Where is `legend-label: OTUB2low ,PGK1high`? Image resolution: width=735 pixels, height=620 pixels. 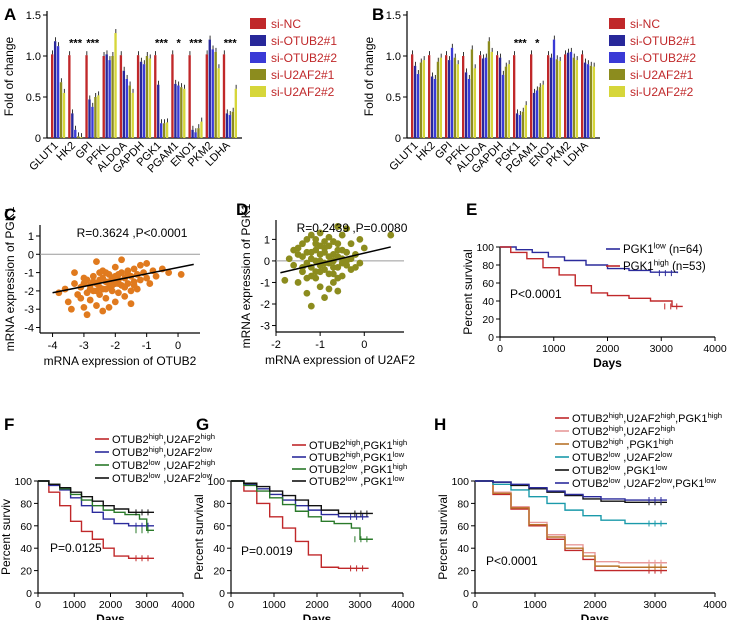
legend-label: OTUB2low ,PGK1high is located at coordinates (358, 469).